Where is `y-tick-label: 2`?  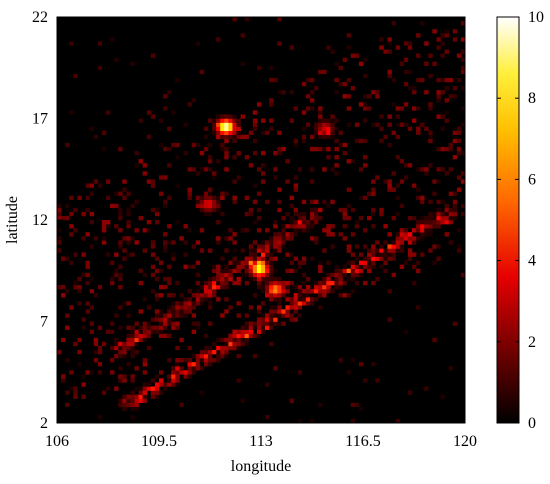 y-tick-label: 2 is located at coordinates (44, 423).